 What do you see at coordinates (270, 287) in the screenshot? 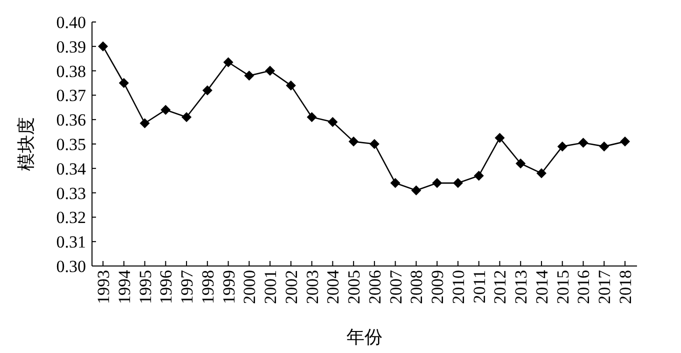
I see `x-tick-label: 2001` at bounding box center [270, 287].